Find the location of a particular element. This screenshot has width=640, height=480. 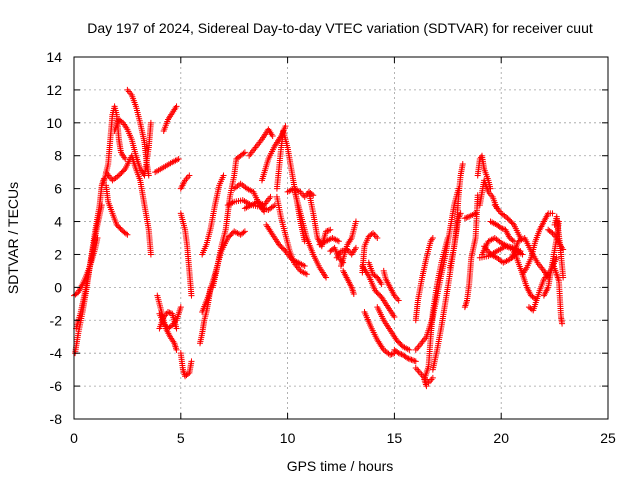

y-tick-label: 2 is located at coordinates (58, 254).